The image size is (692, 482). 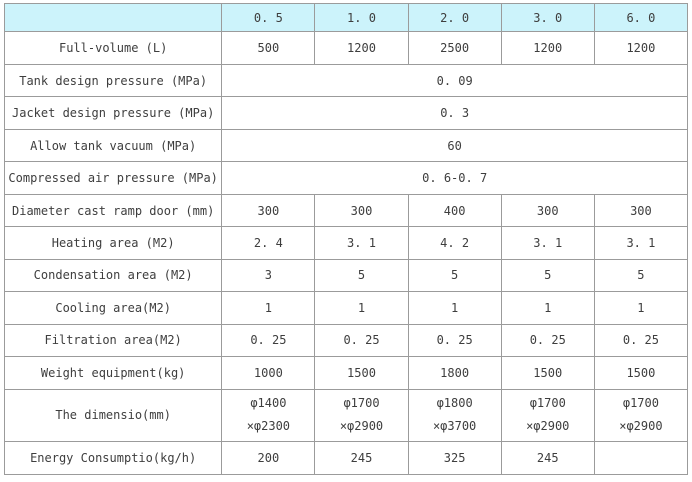 What do you see at coordinates (454, 243) in the screenshot?
I see `value-cell: 4. 2` at bounding box center [454, 243].